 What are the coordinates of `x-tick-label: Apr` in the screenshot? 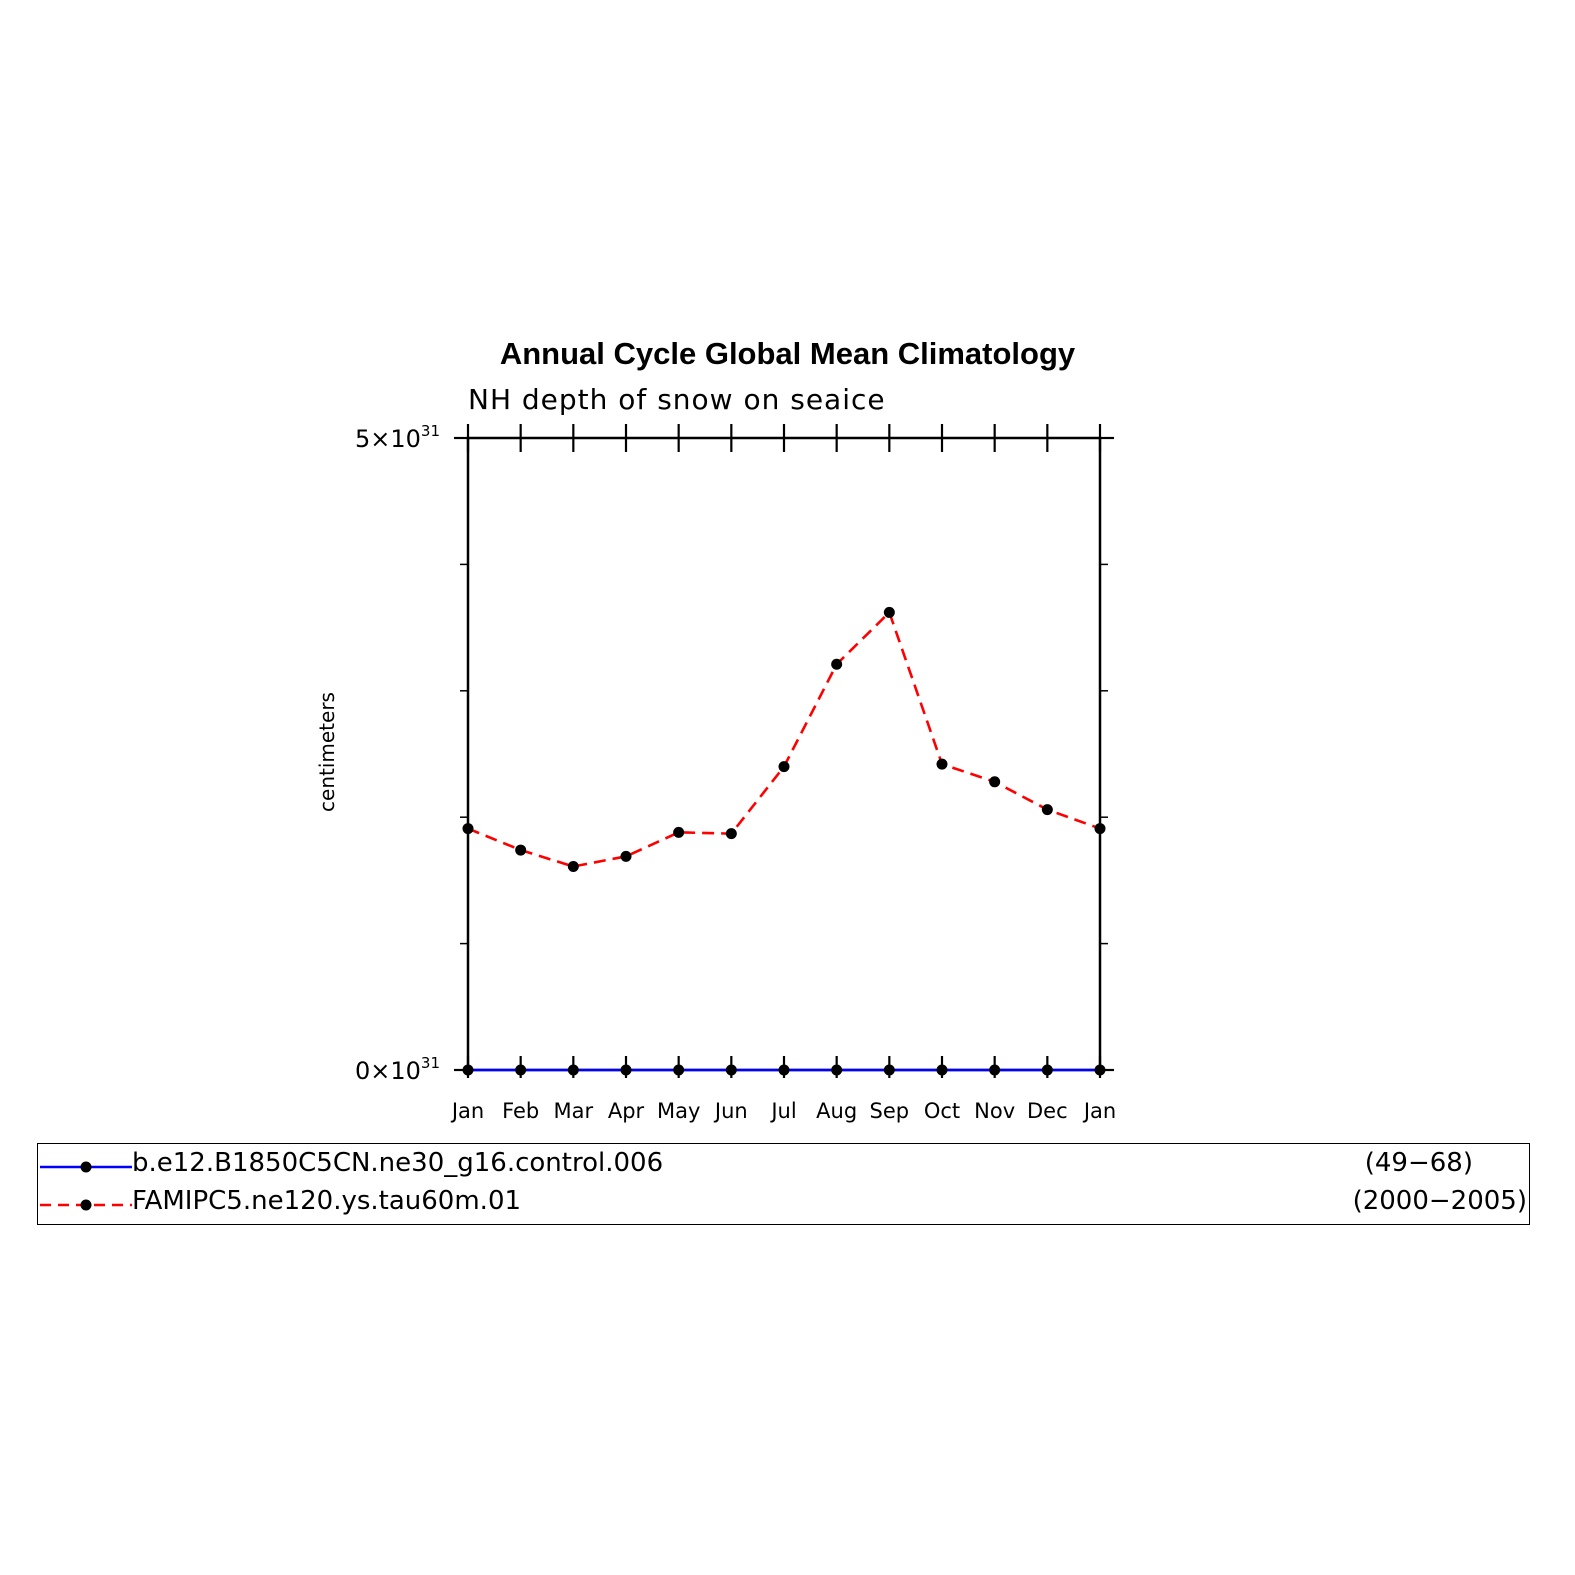 It's located at (626, 1111).